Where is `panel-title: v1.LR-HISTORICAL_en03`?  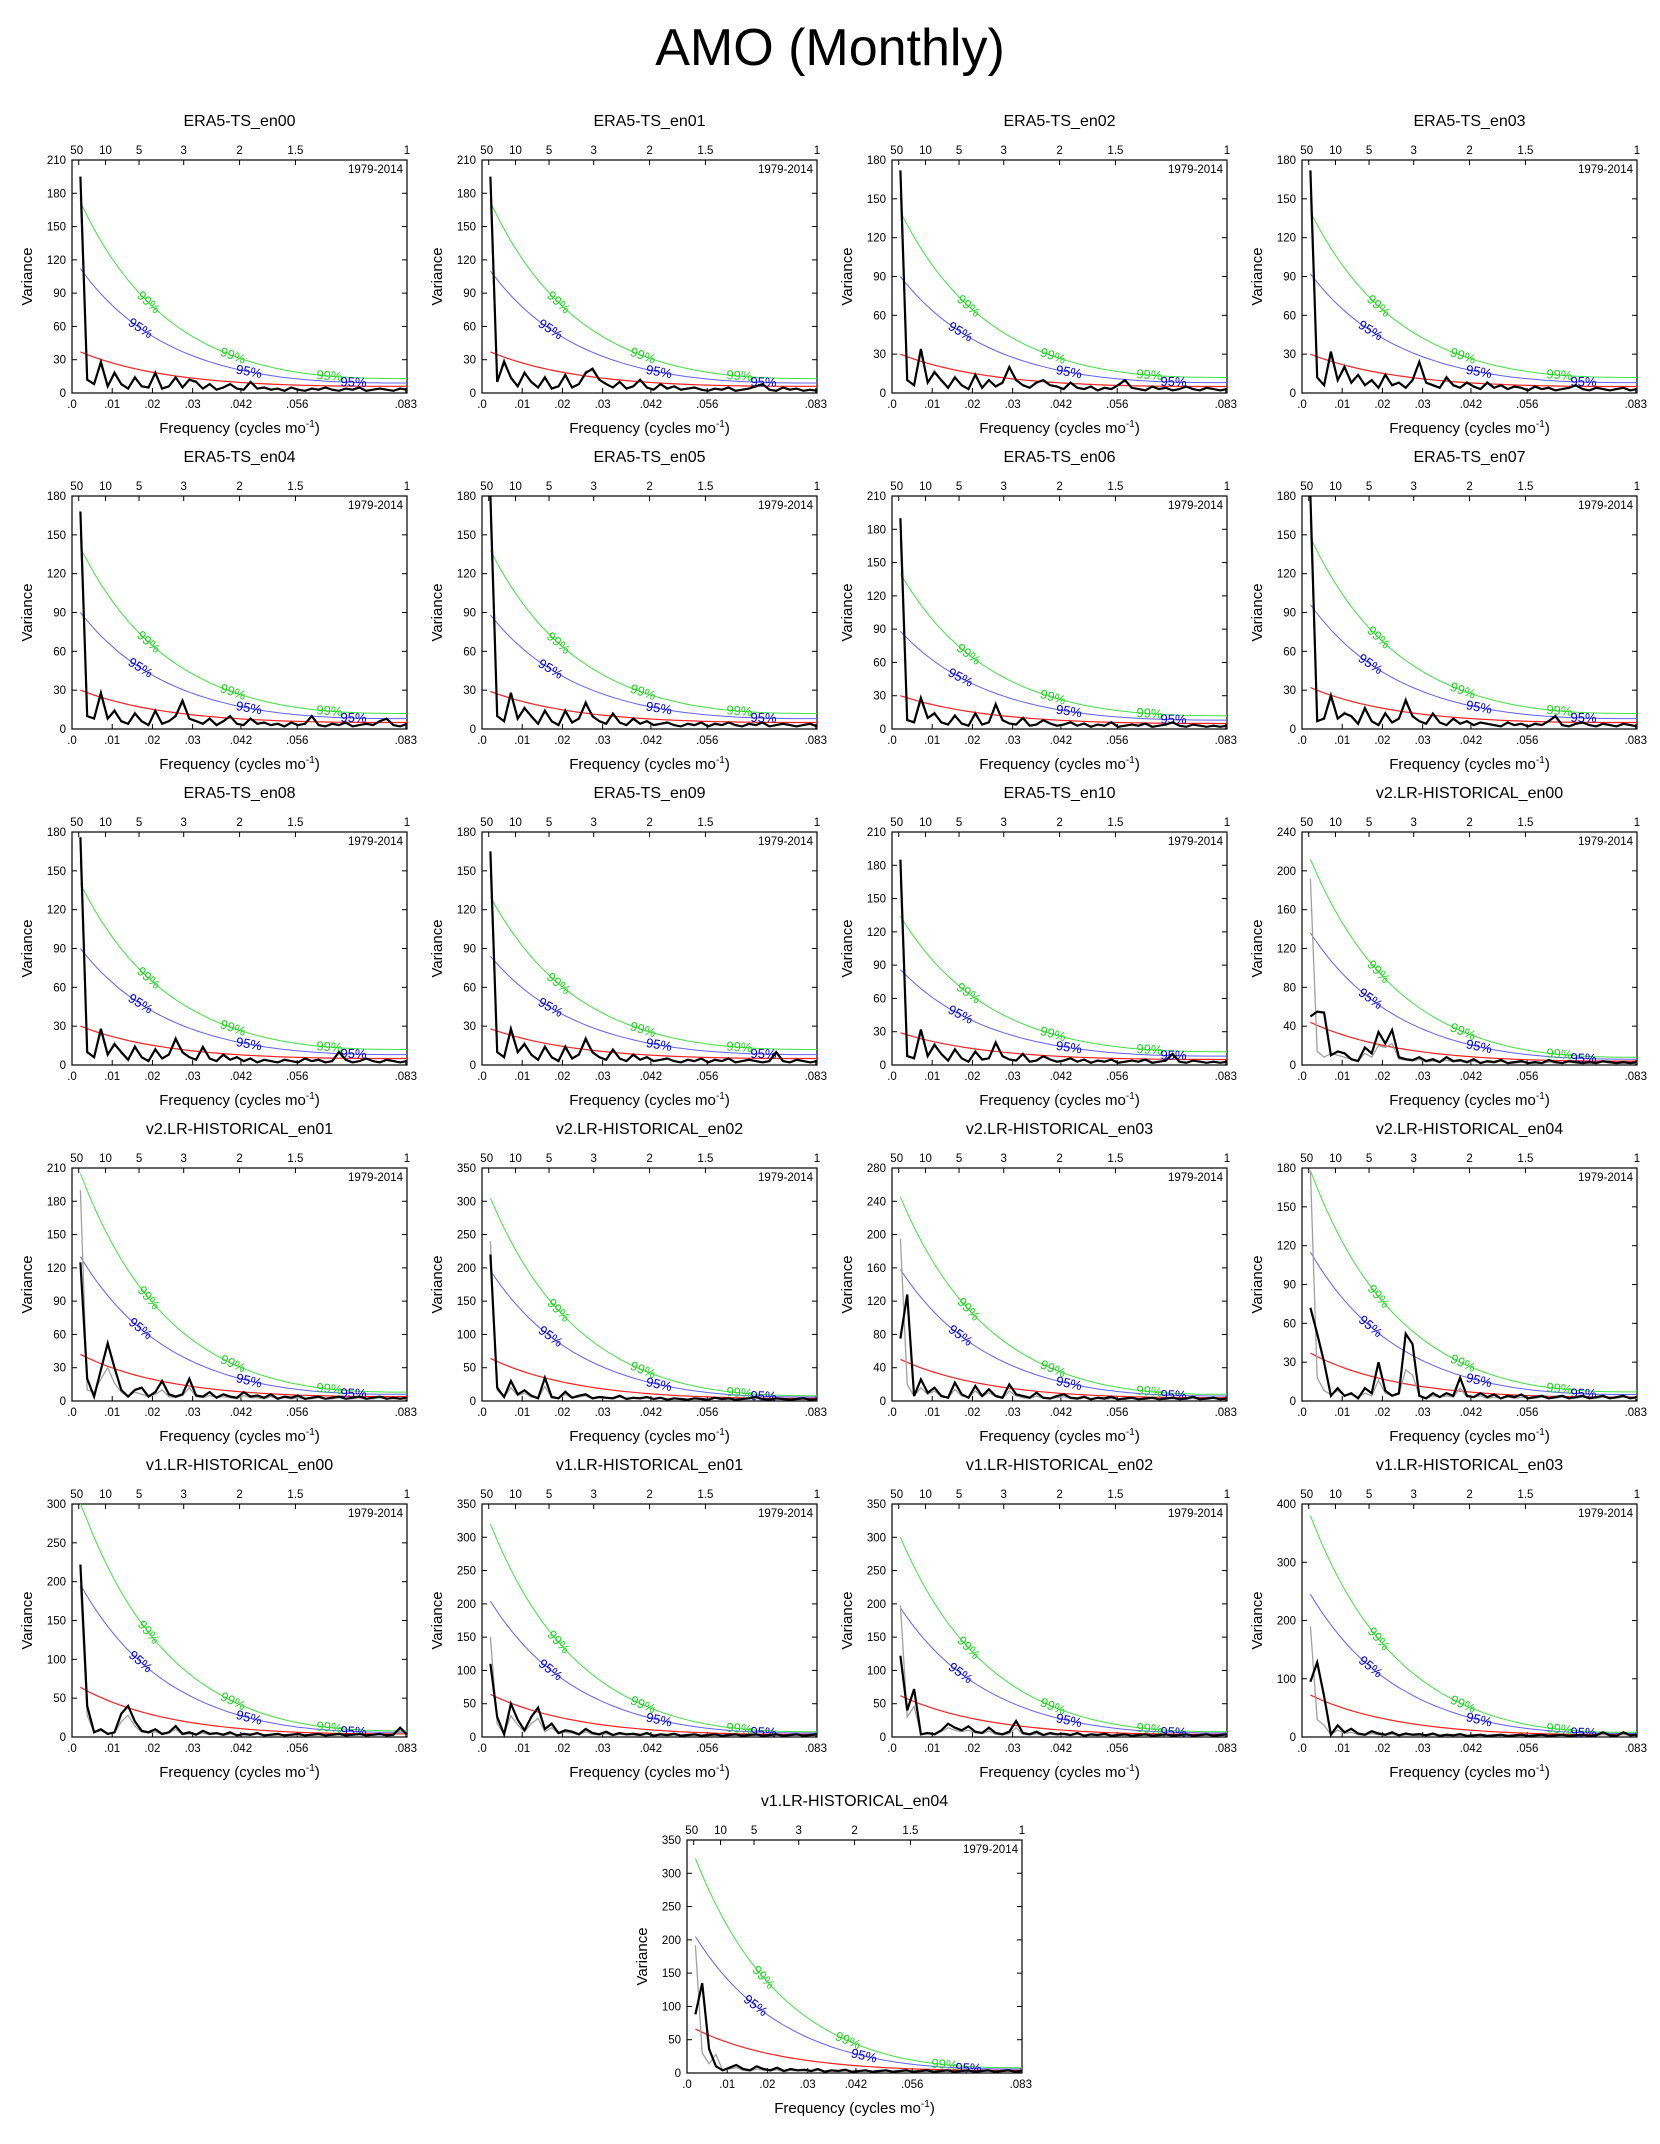 panel-title: v1.LR-HISTORICAL_en03 is located at coordinates (1469, 1465).